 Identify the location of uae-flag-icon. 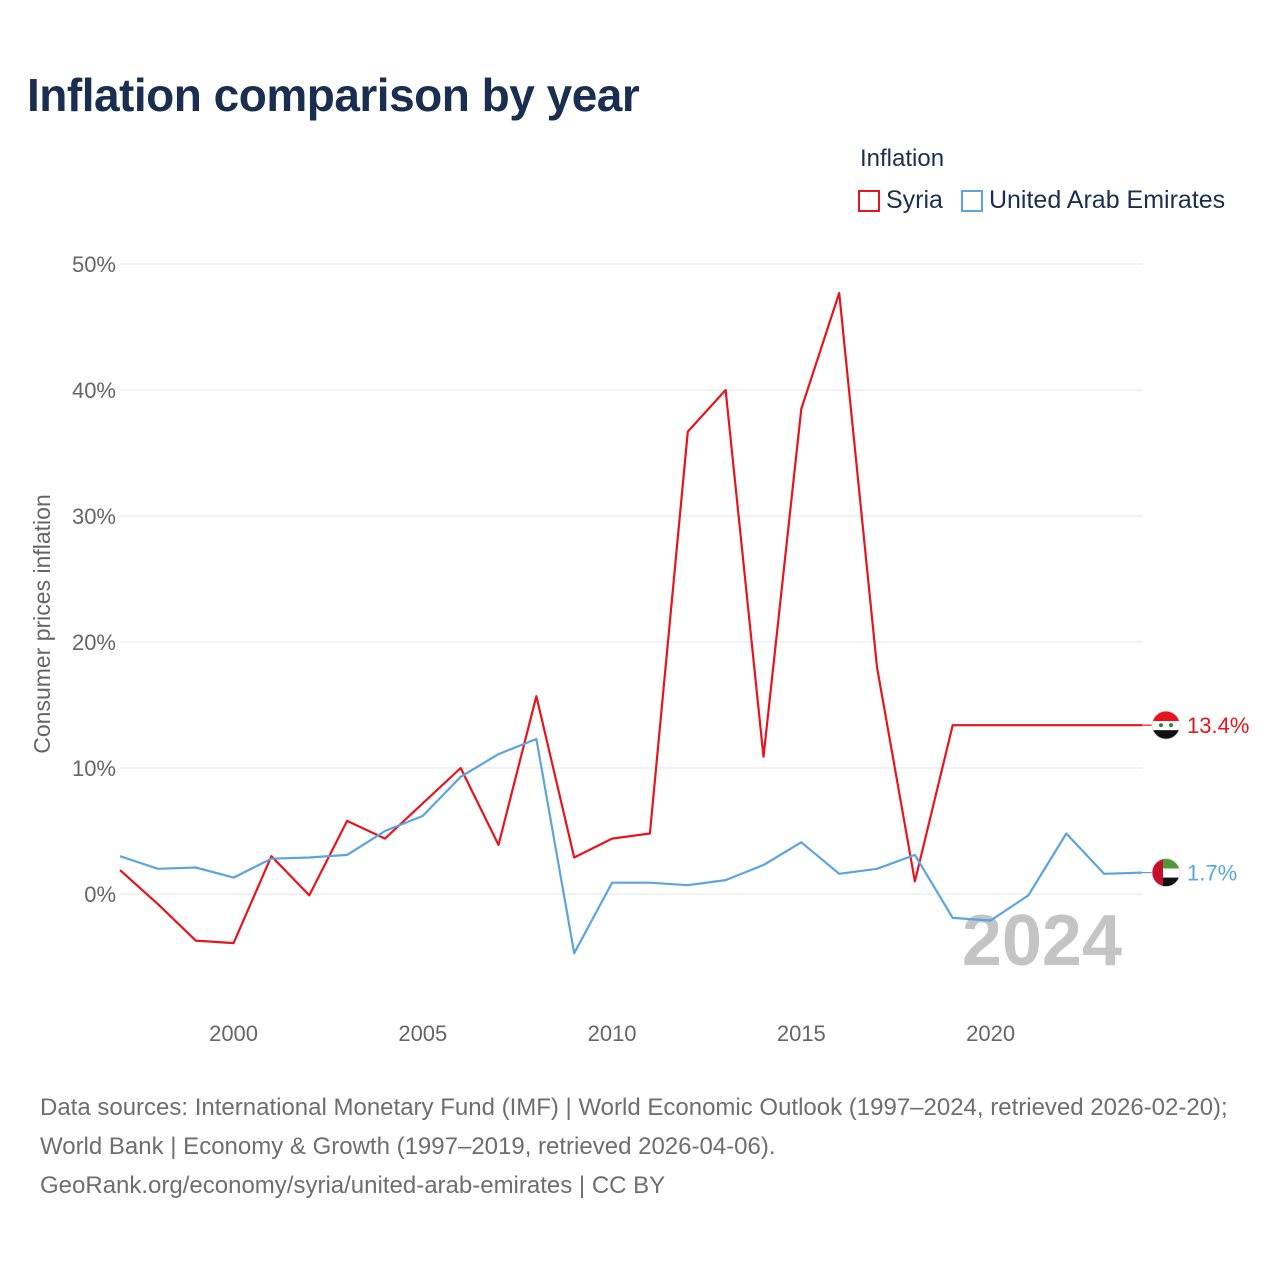
(1166, 872).